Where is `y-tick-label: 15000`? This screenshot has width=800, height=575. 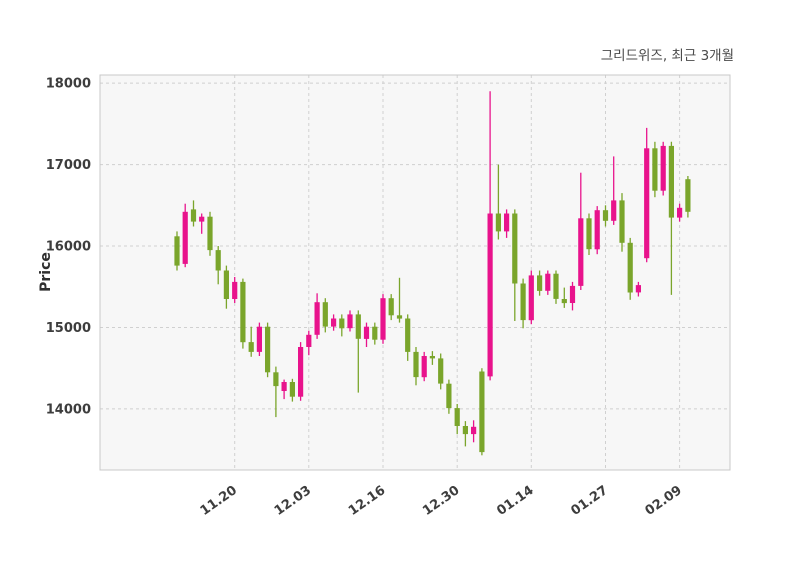
y-tick-label: 15000 is located at coordinates (68, 328).